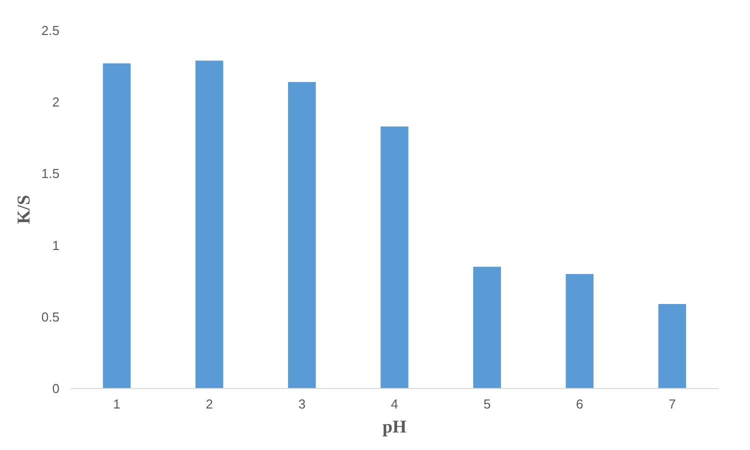  Describe the element at coordinates (50, 30) in the screenshot. I see `y-tick-label: 2.5` at that location.